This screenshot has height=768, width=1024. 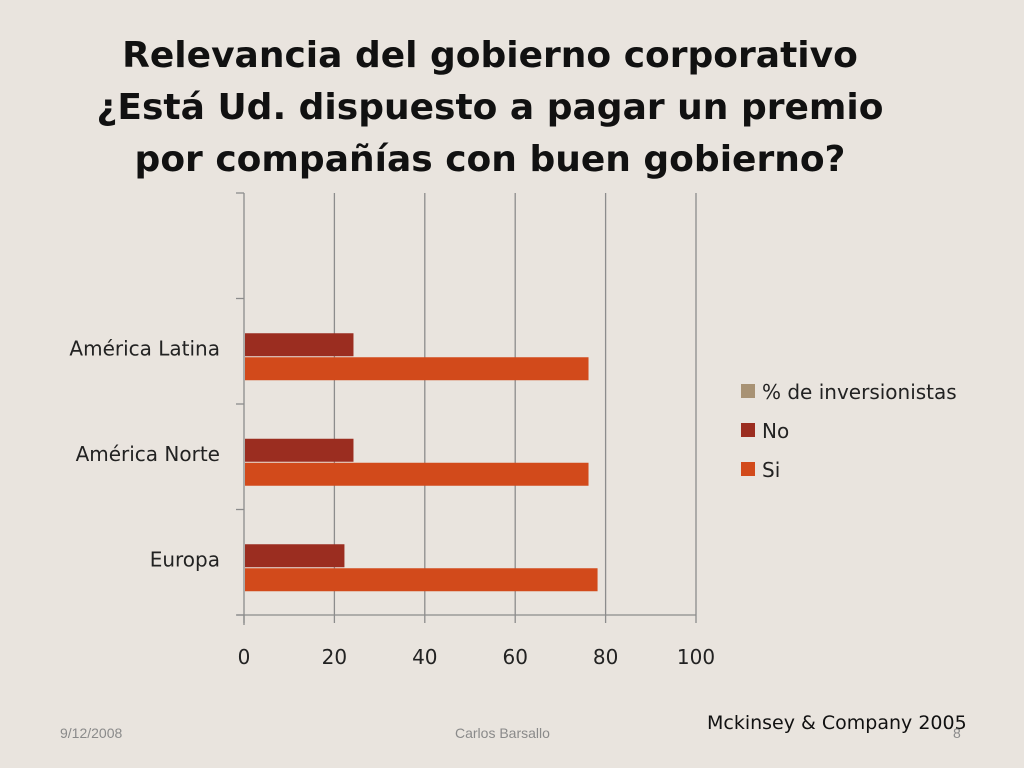 What do you see at coordinates (490, 159) in the screenshot?
I see `title-line-3: por compañías con buen gobierno?` at bounding box center [490, 159].